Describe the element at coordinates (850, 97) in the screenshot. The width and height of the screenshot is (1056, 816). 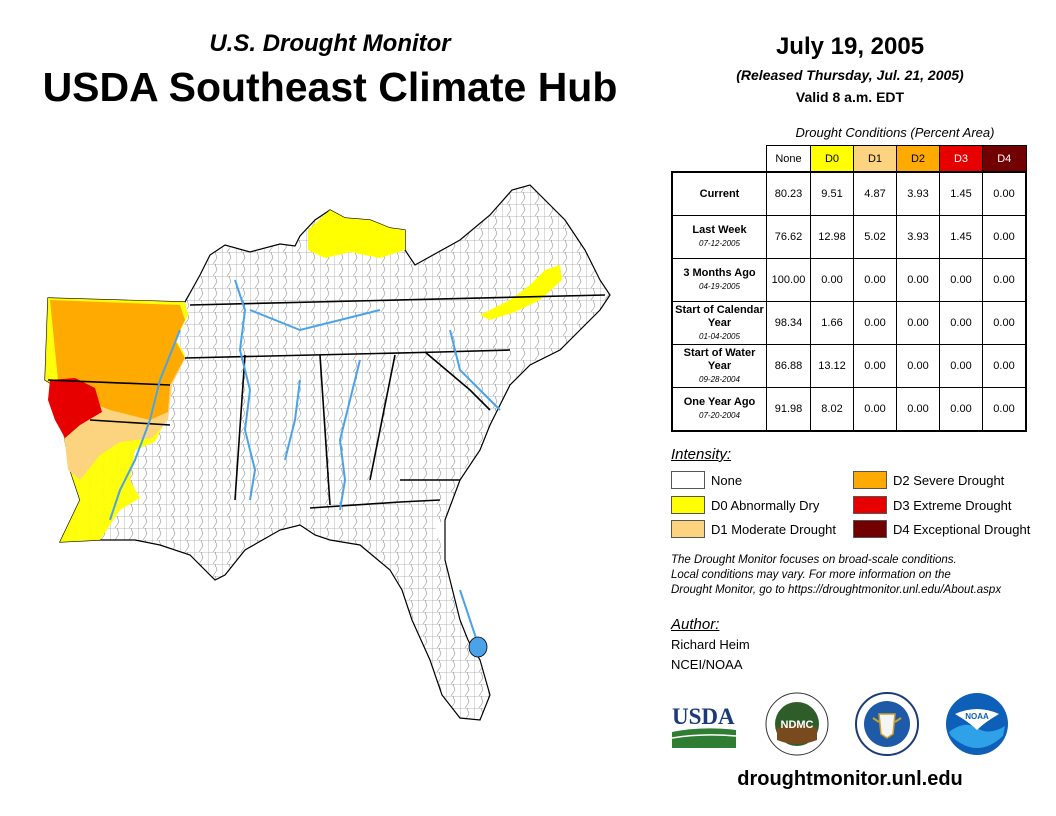
I see `valid-time: Valid 8 a.m. EDT` at that location.